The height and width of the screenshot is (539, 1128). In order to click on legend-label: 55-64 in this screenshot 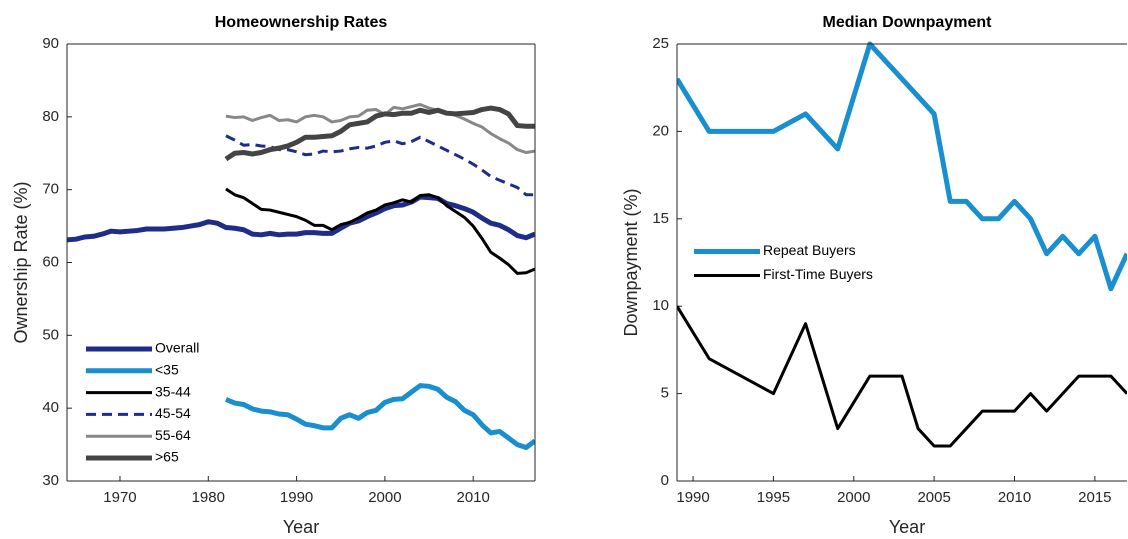, I will do `click(173, 435)`.